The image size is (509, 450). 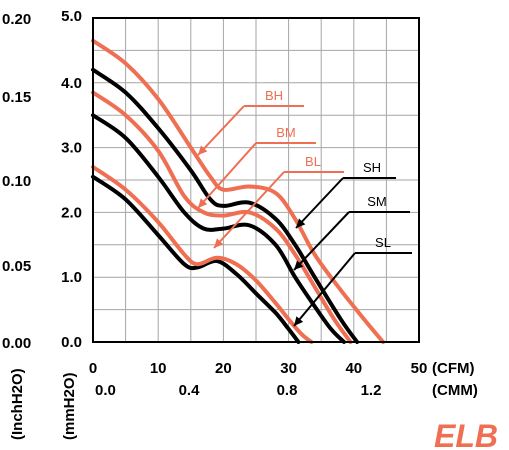 I want to click on y-unit-secondary: (InchH2O), so click(x=17, y=404).